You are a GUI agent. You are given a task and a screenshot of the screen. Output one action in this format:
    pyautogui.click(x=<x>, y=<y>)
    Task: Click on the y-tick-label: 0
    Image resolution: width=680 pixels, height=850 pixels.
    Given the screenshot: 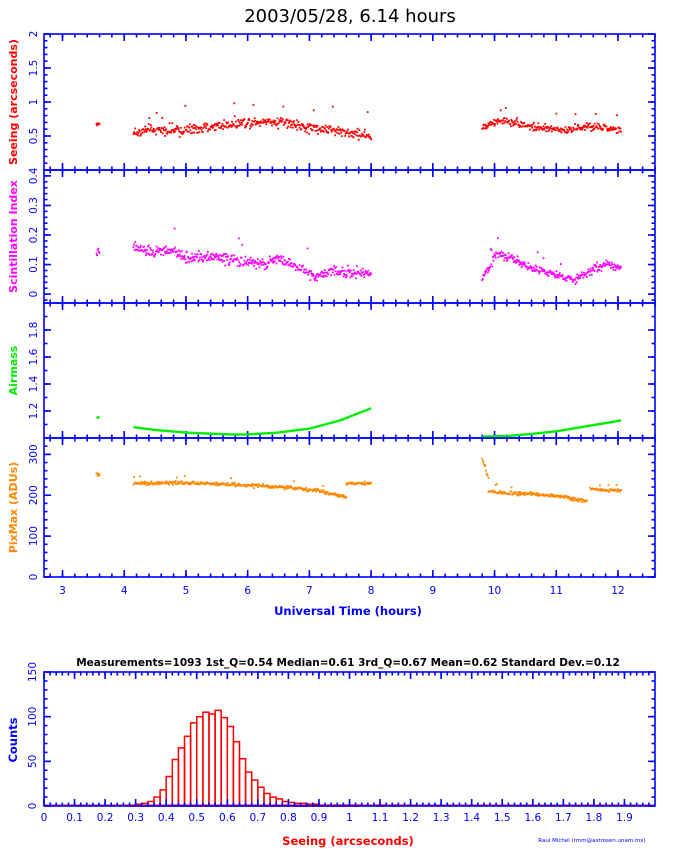 What is the action you would take?
    pyautogui.click(x=34, y=577)
    